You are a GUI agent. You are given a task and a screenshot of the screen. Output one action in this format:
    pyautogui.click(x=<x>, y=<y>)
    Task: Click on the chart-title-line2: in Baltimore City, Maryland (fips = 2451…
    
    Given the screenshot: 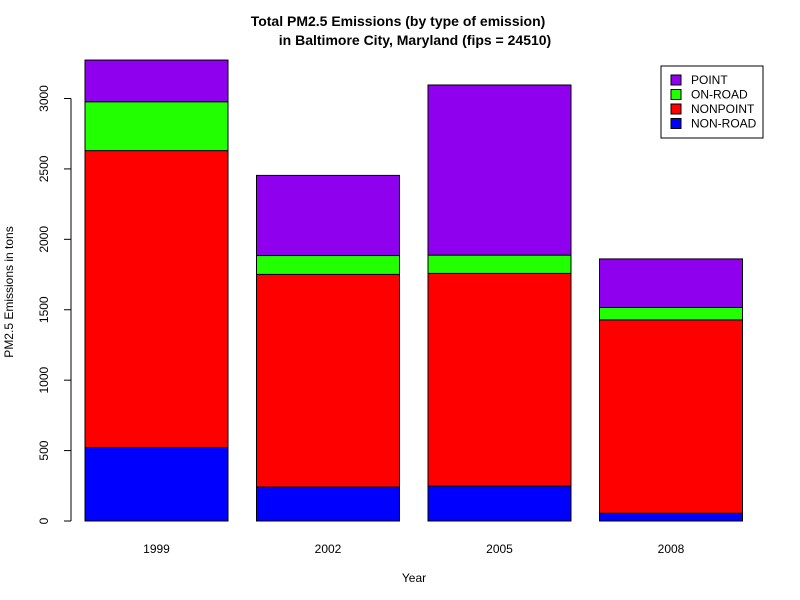 What is the action you would take?
    pyautogui.click(x=415, y=40)
    